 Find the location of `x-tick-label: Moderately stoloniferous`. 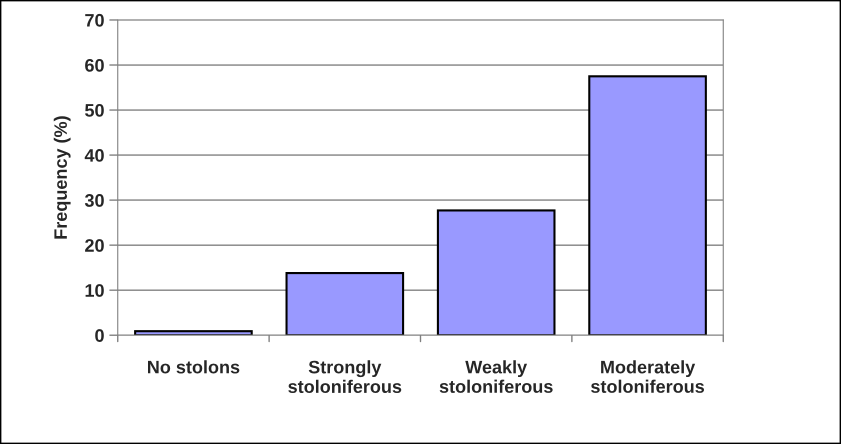

x-tick-label: Moderately stoloniferous is located at coordinates (647, 376).